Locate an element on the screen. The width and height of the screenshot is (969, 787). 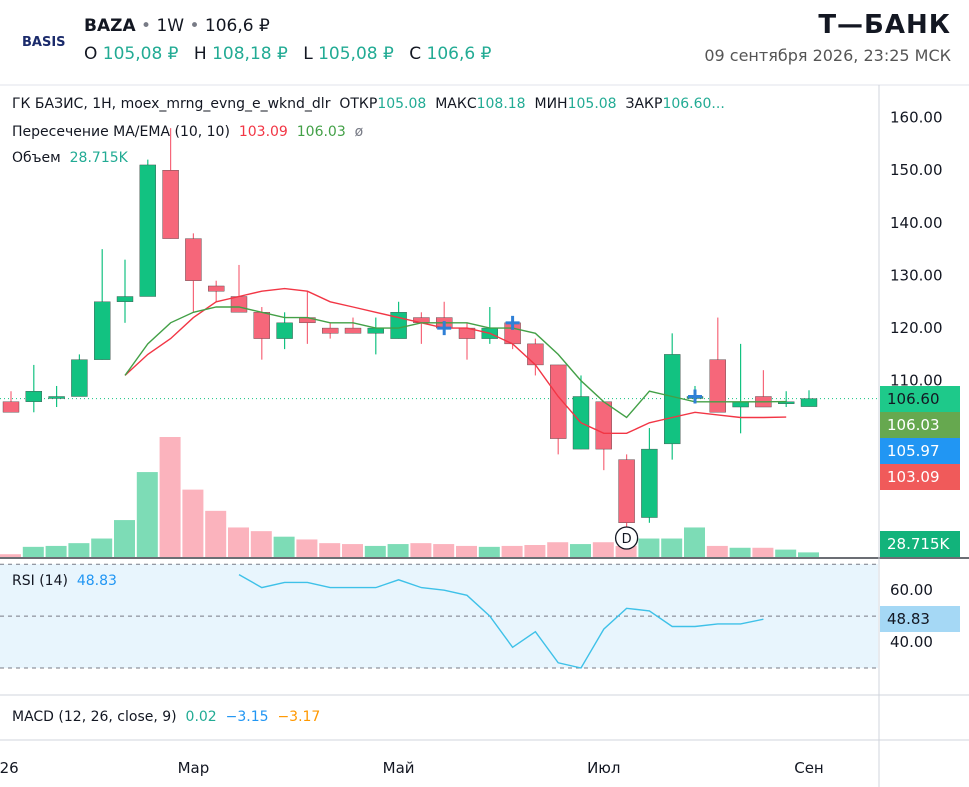
legend-low-label: МИН is located at coordinates (551, 104).